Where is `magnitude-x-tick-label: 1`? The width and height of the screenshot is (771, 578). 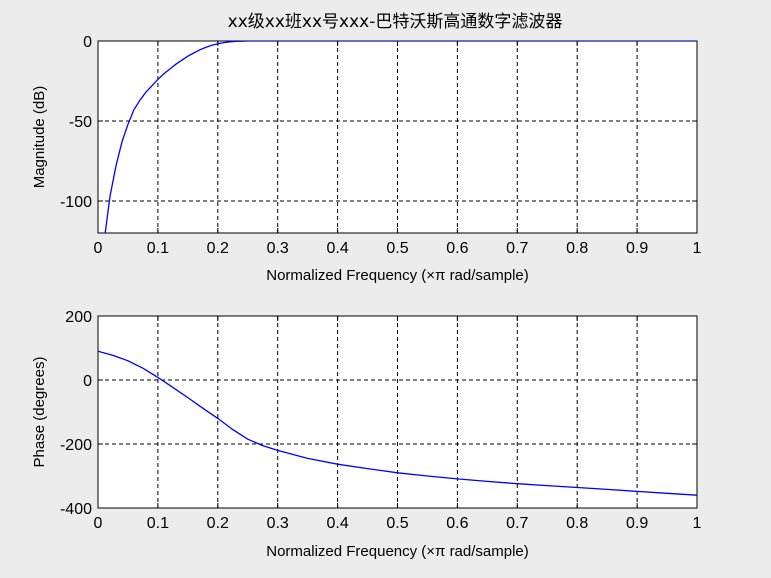 magnitude-x-tick-label: 1 is located at coordinates (697, 248).